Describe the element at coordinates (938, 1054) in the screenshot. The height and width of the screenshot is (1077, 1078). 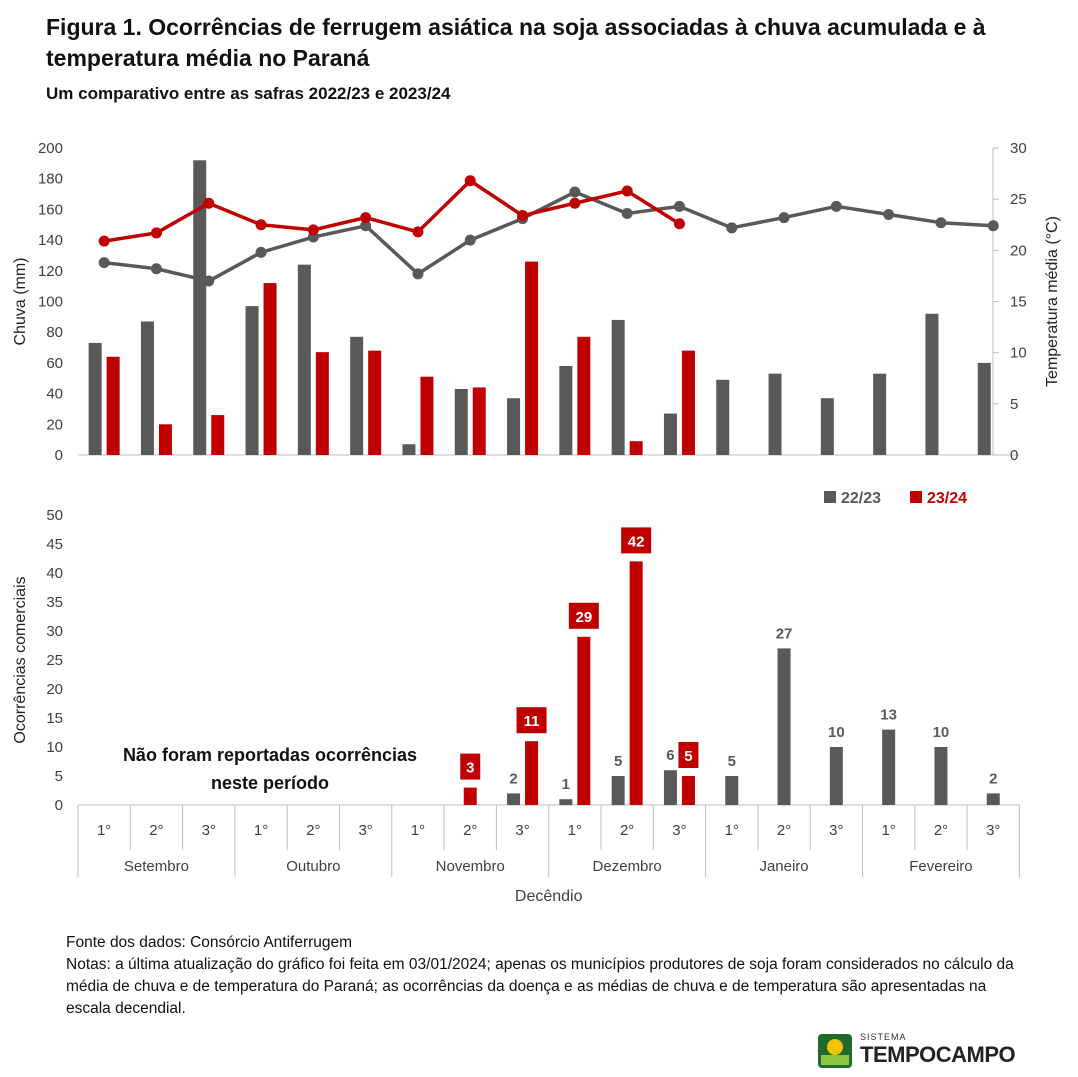
I see `logo-big-text: TEMPOCAMPO` at that location.